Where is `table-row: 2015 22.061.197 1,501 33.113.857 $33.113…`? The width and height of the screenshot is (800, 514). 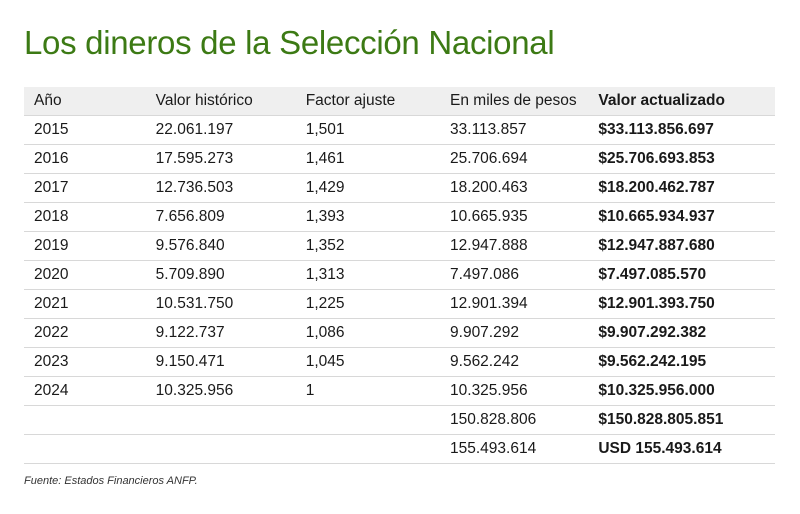 table-row: 2015 22.061.197 1,501 33.113.857 $33.113… is located at coordinates (399, 130).